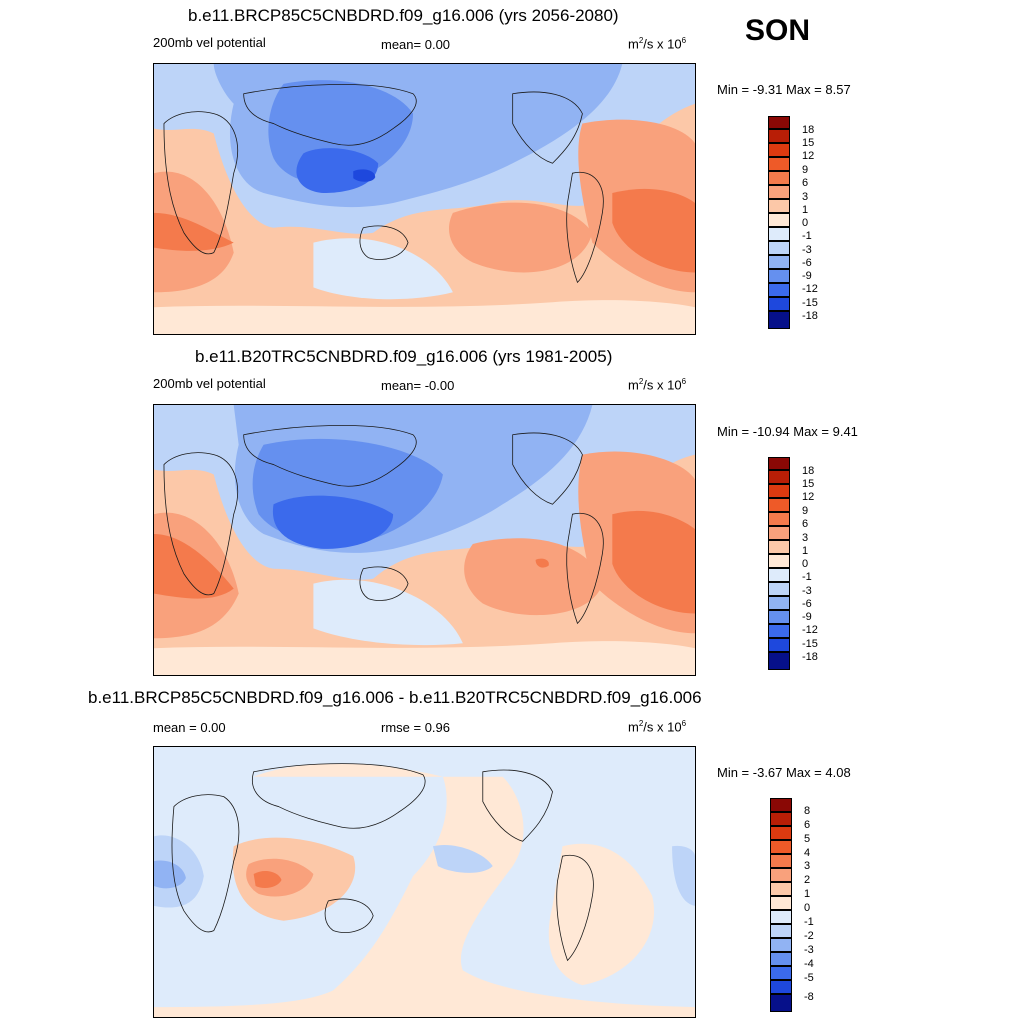  Describe the element at coordinates (778, 30) in the screenshot. I see `season-label: SON` at that location.